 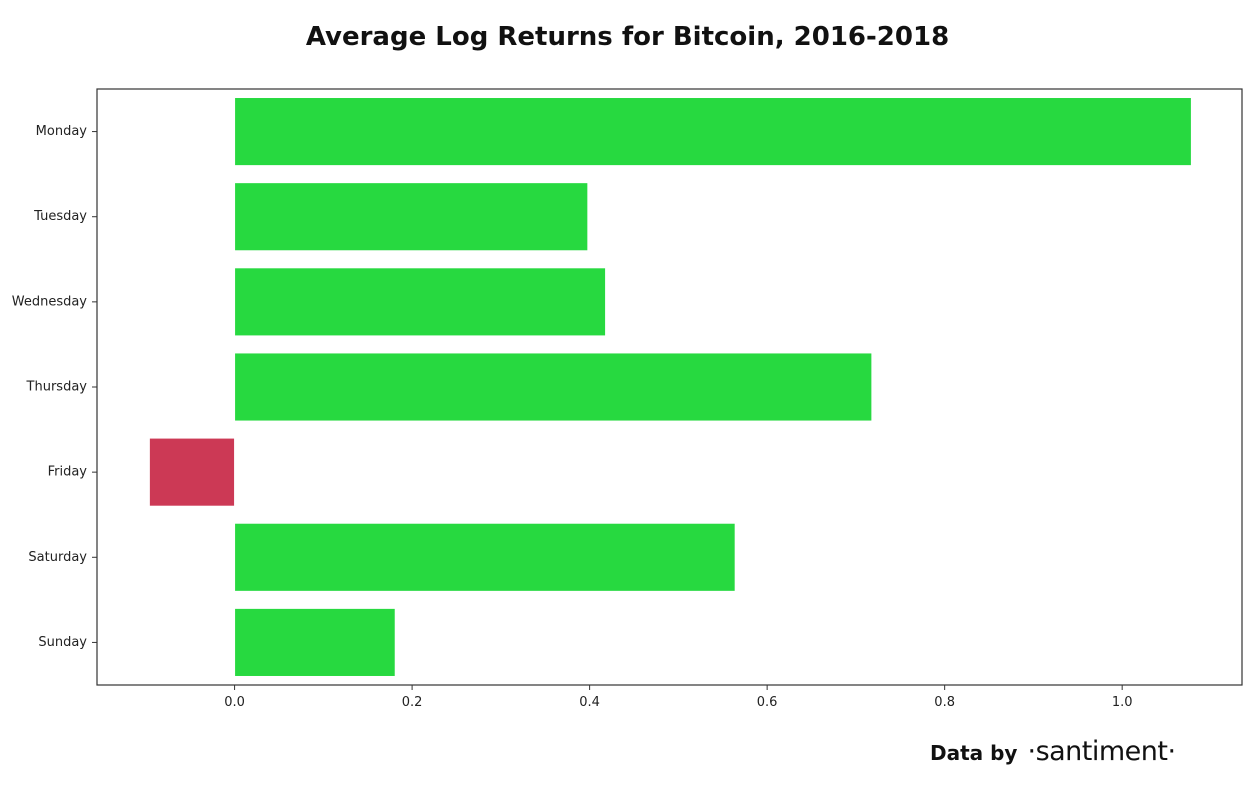 I want to click on bar-monday, so click(x=713, y=132).